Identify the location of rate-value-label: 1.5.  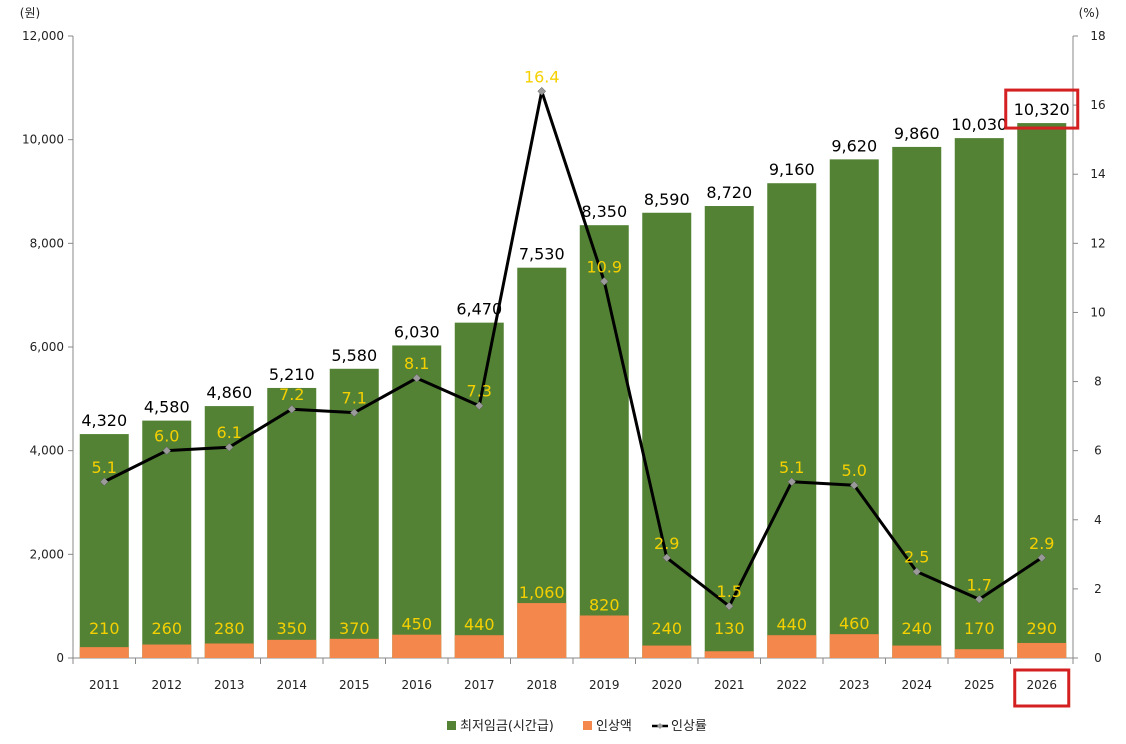
(729, 591).